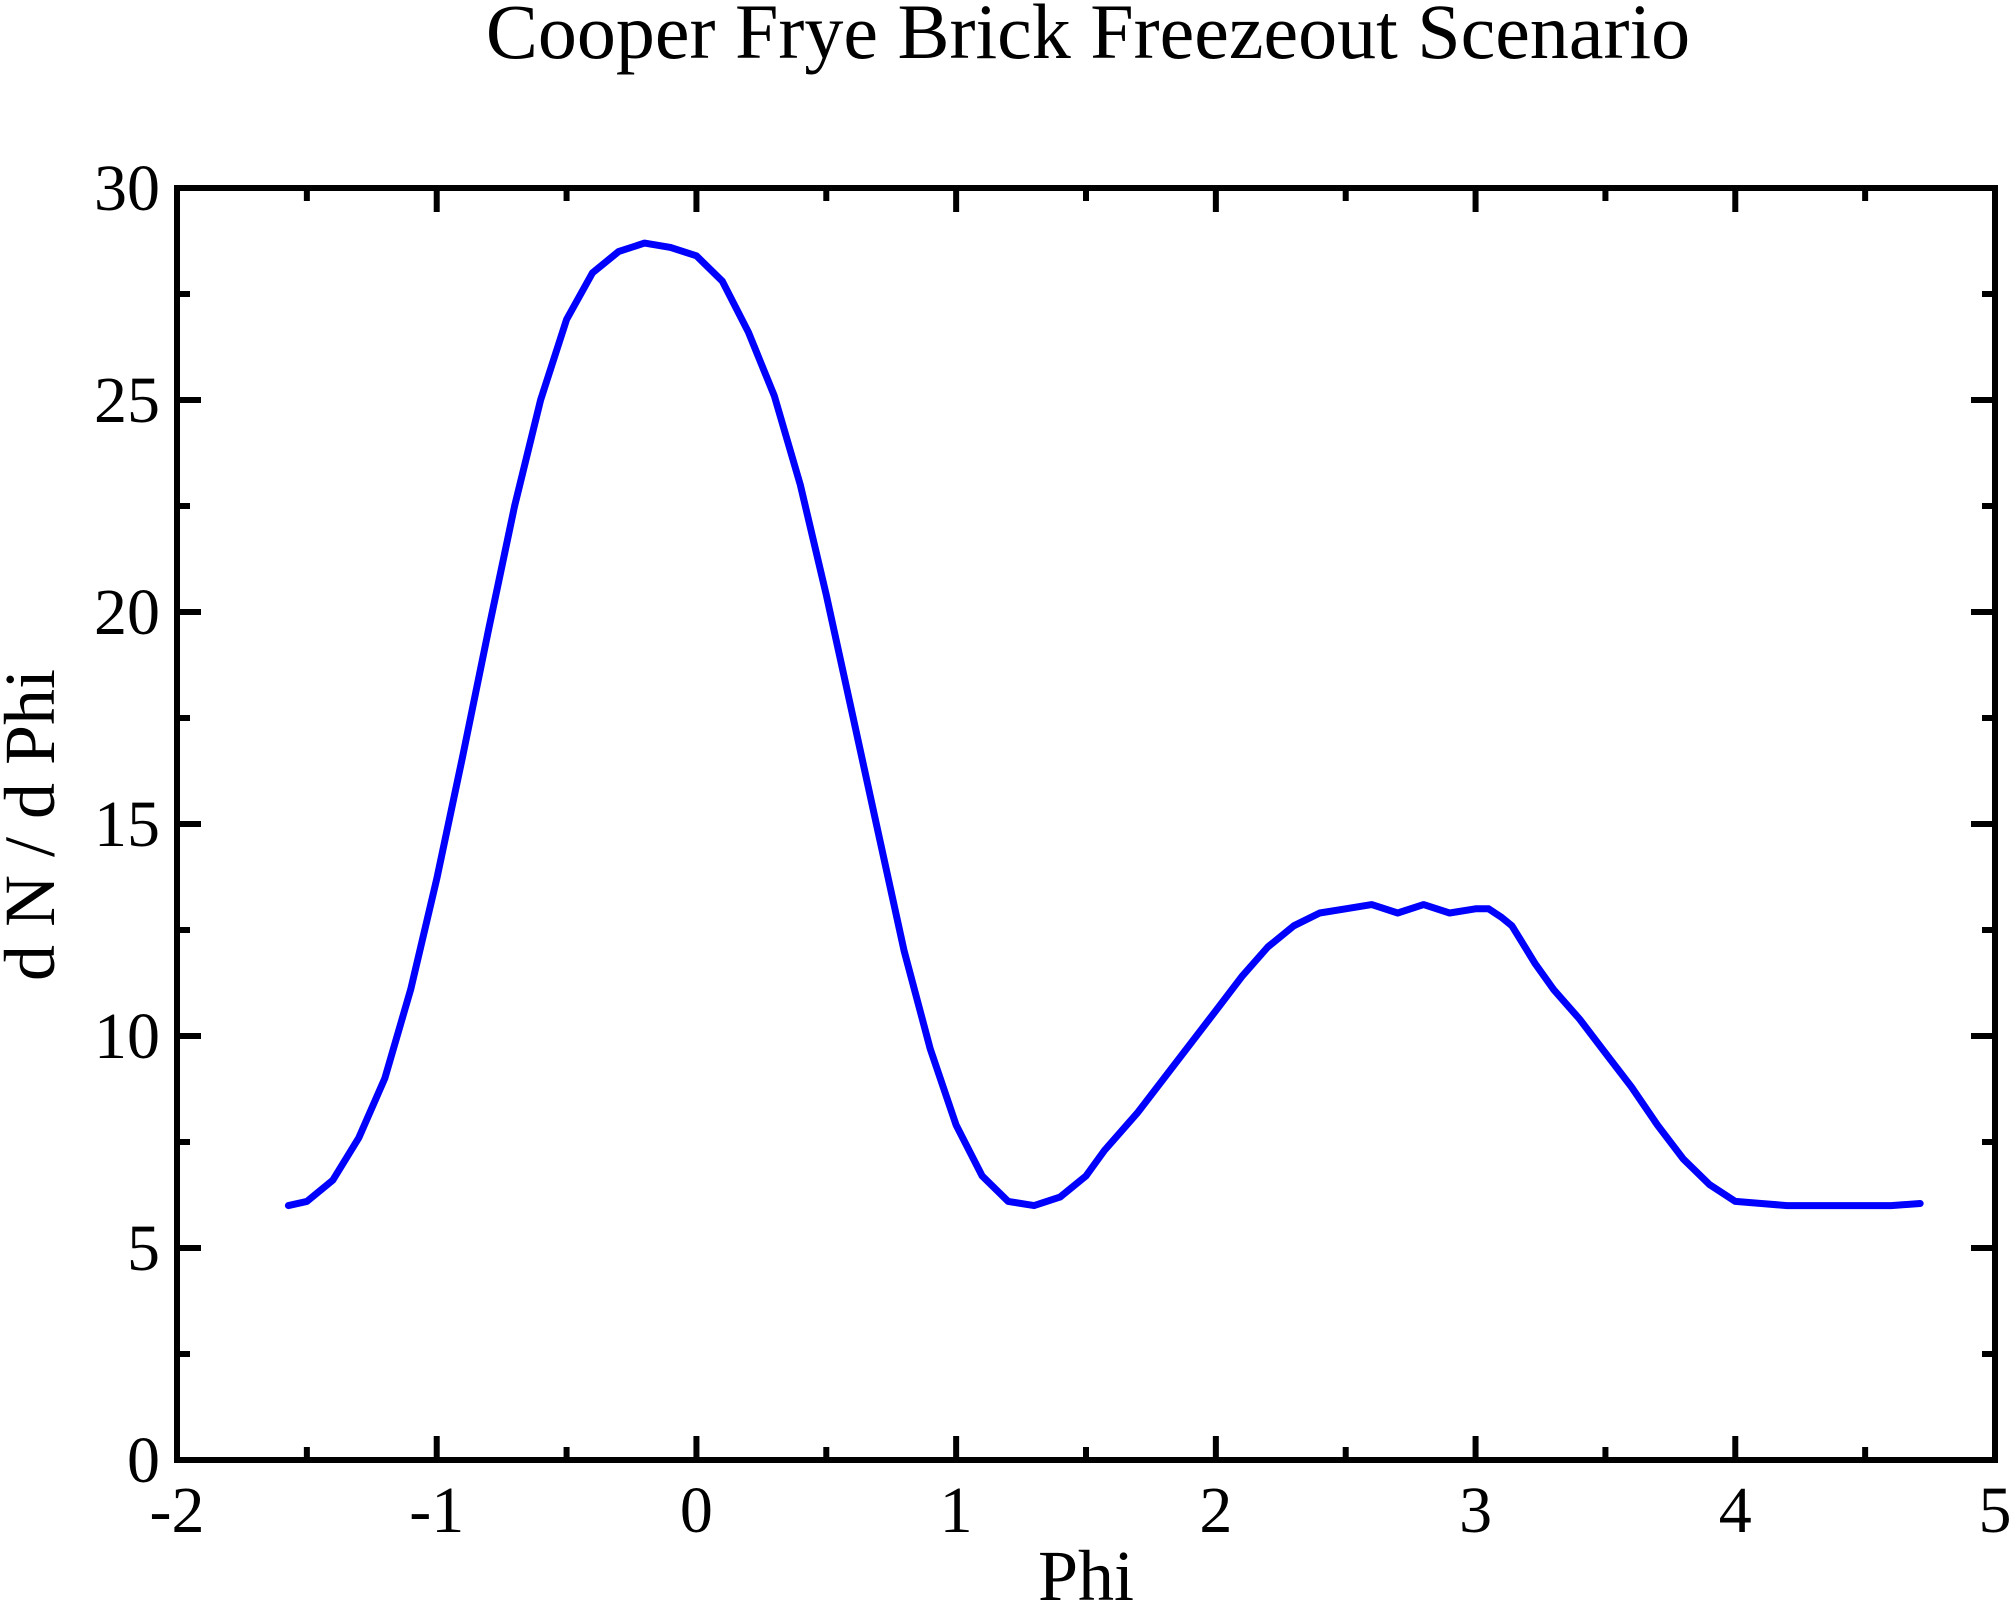  What do you see at coordinates (436, 1510) in the screenshot?
I see `x-tick-label: -1` at bounding box center [436, 1510].